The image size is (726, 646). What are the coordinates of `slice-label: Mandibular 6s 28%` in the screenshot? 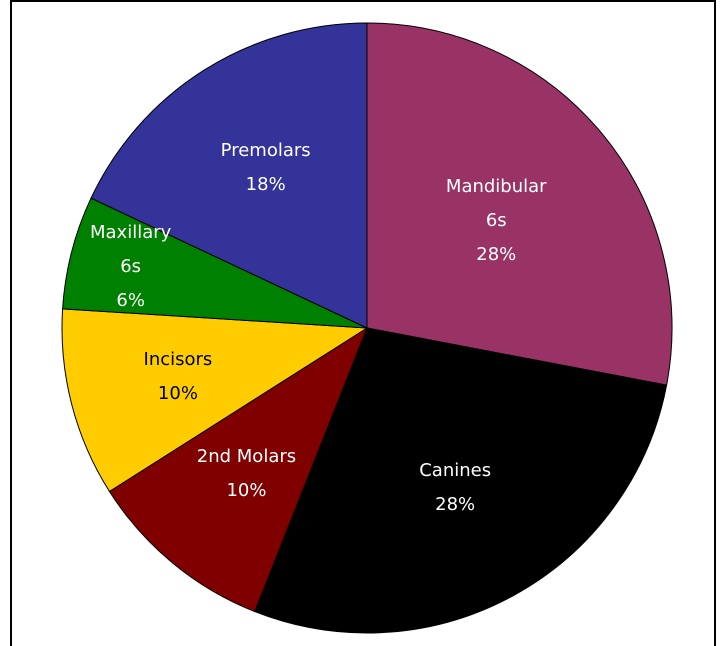 It's located at (496, 221).